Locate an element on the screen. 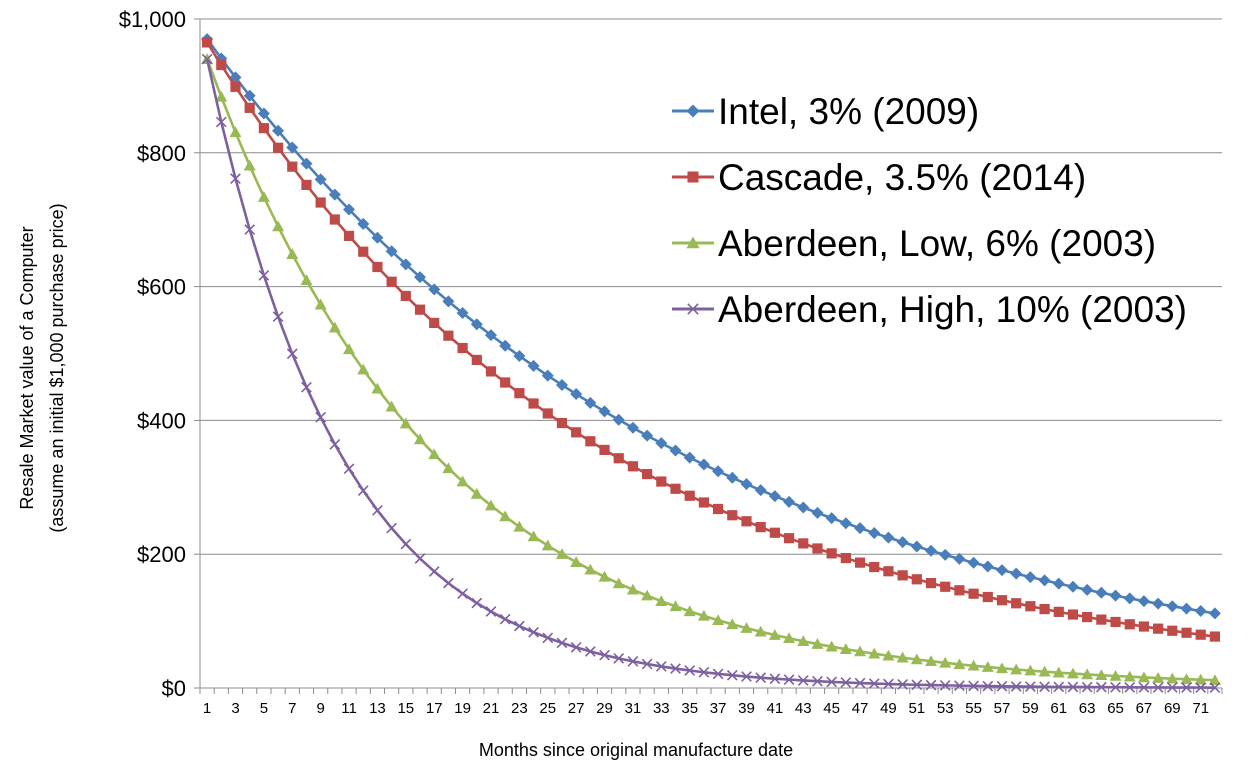 The height and width of the screenshot is (764, 1260). x-tick-label: 15 is located at coordinates (405, 708).